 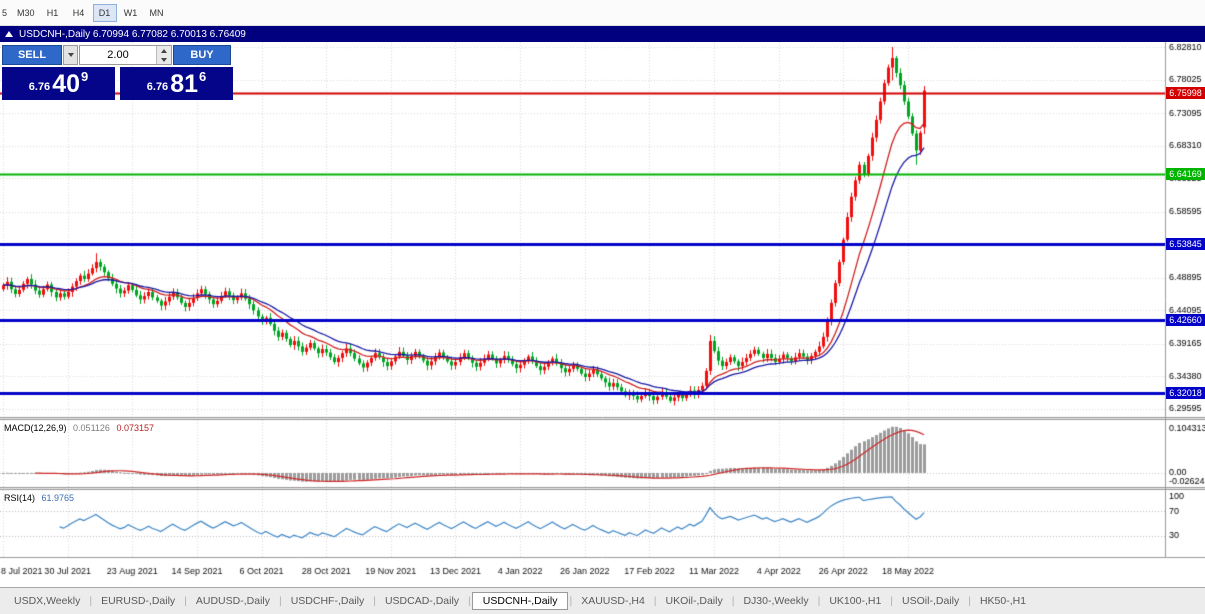 I want to click on volume-decrease-button, so click(x=164, y=59).